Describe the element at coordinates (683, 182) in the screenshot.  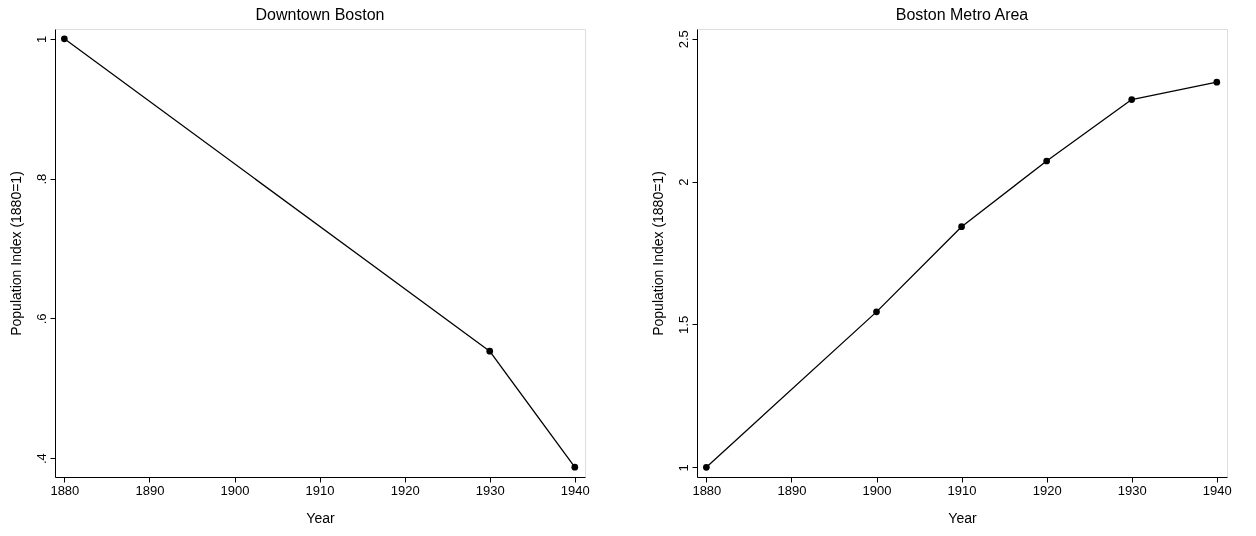
I see `y-tick-label: 2` at that location.